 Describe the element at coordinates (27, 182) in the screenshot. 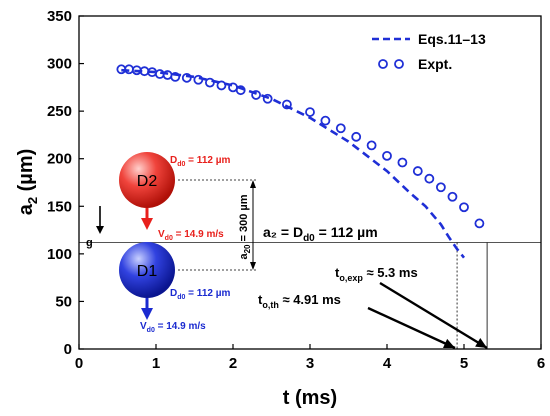

I see `y-axis-label: a2 (µm)` at that location.